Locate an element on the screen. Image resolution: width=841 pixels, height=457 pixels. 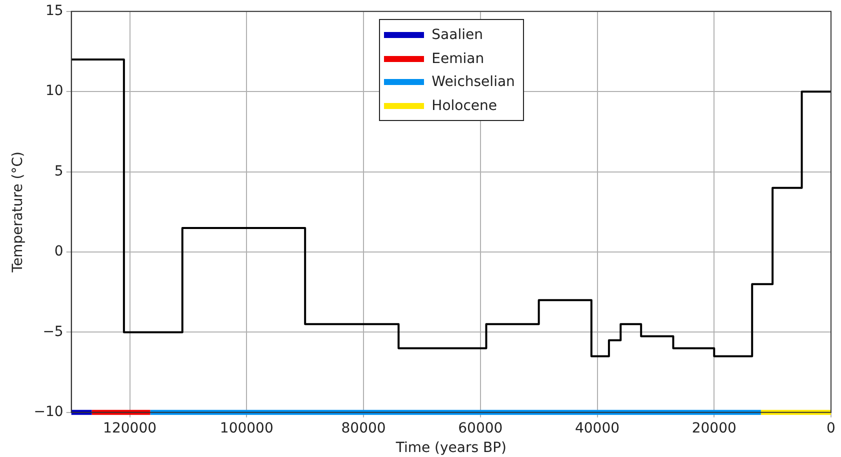
x-axis-title: Time (years BP) is located at coordinates (450, 448).